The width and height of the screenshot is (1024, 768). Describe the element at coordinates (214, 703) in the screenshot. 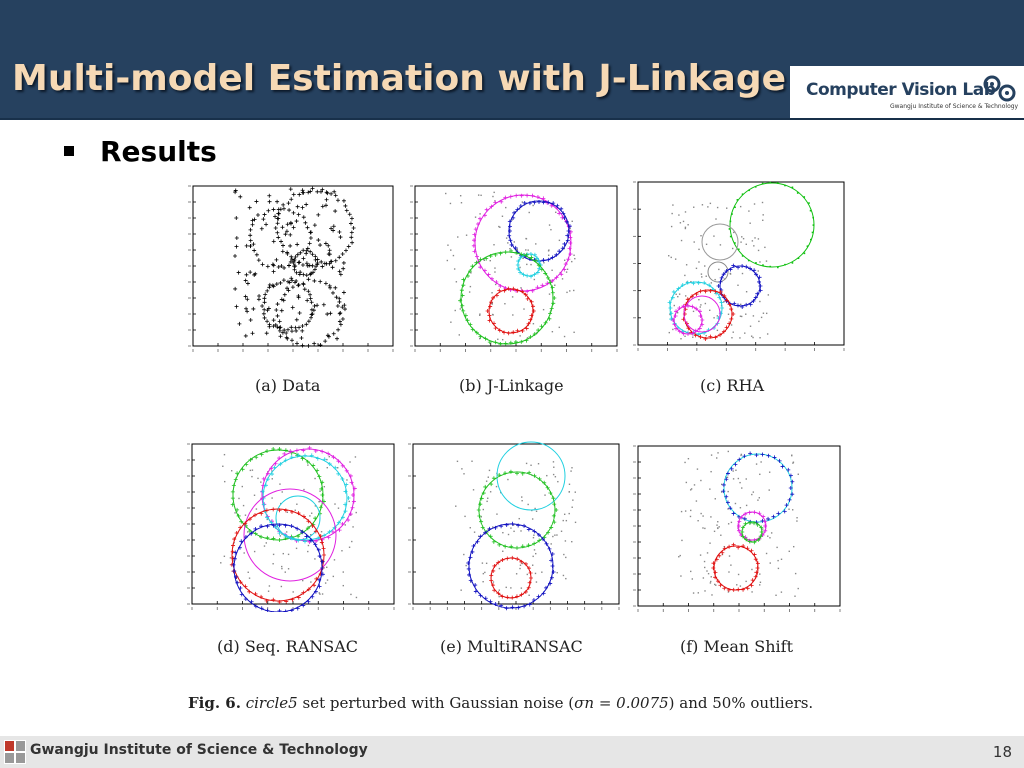

I see `figure-label: Fig. 6.` at that location.